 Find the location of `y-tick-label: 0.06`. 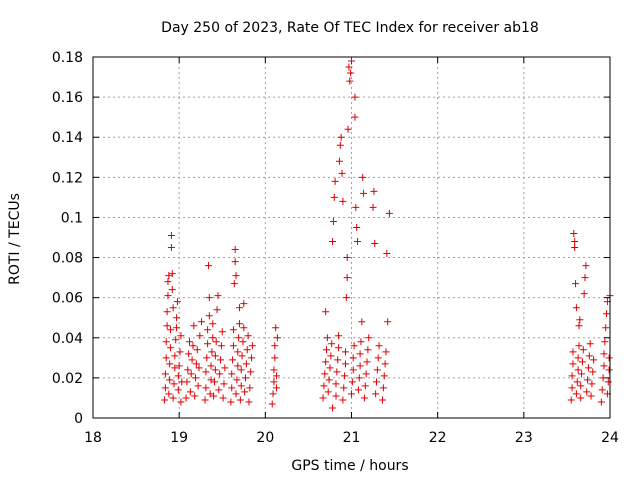

y-tick-label: 0.06 is located at coordinates (67, 299).